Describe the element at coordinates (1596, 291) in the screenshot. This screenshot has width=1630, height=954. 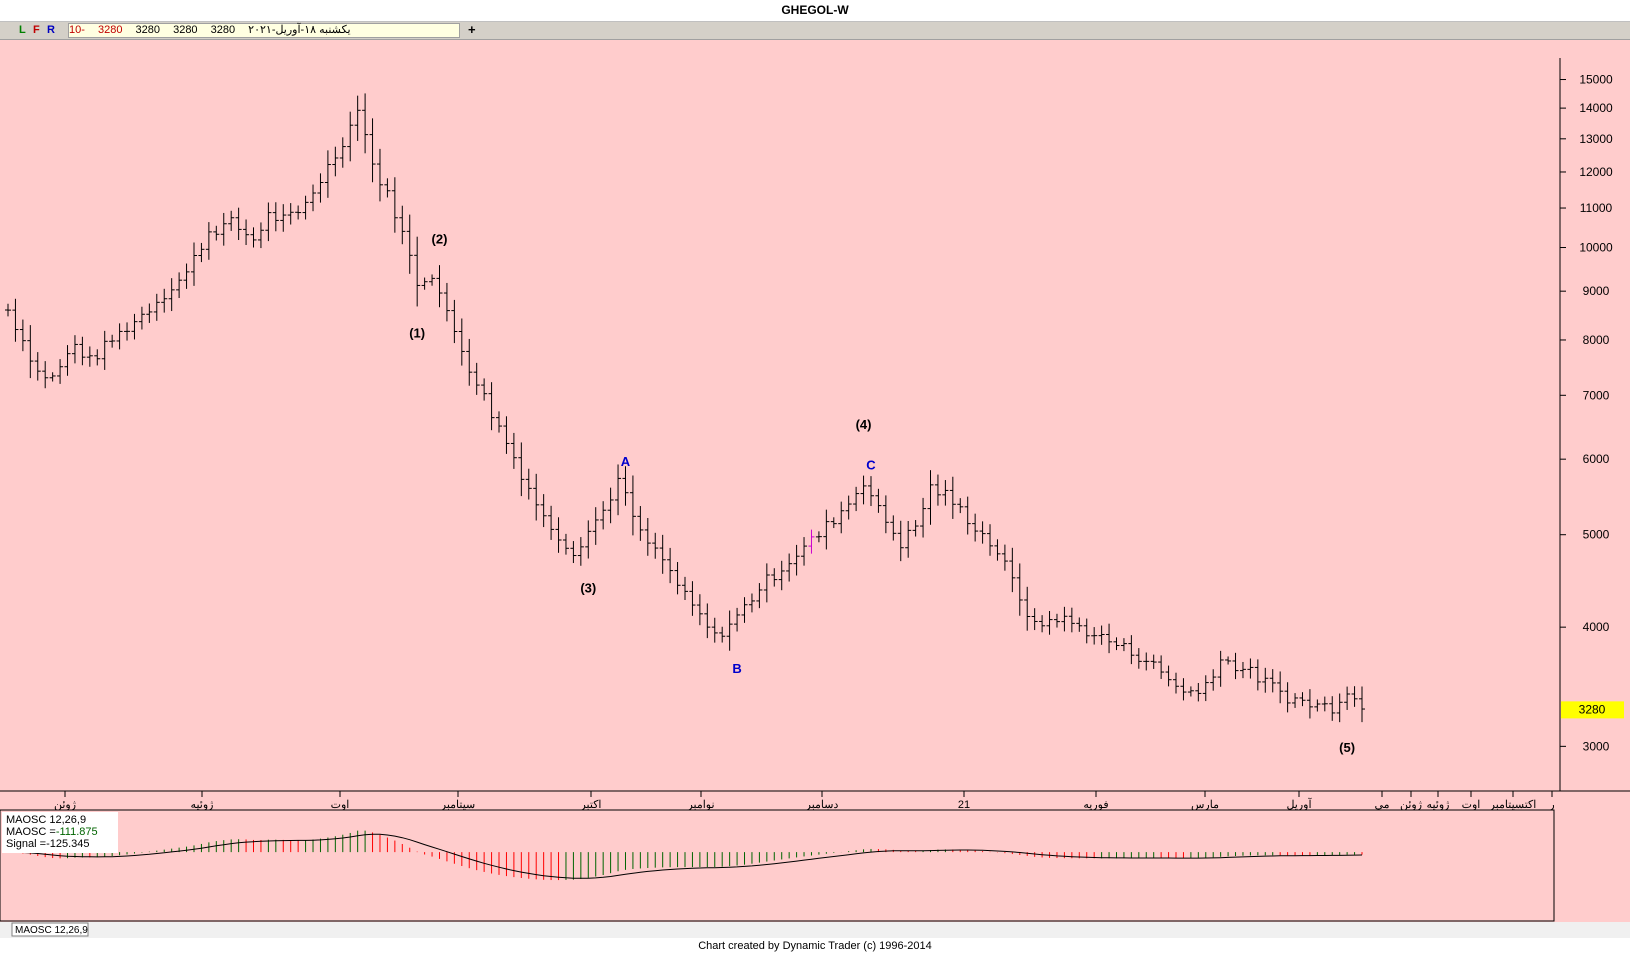
I see `price-tick-label: 9000` at that location.